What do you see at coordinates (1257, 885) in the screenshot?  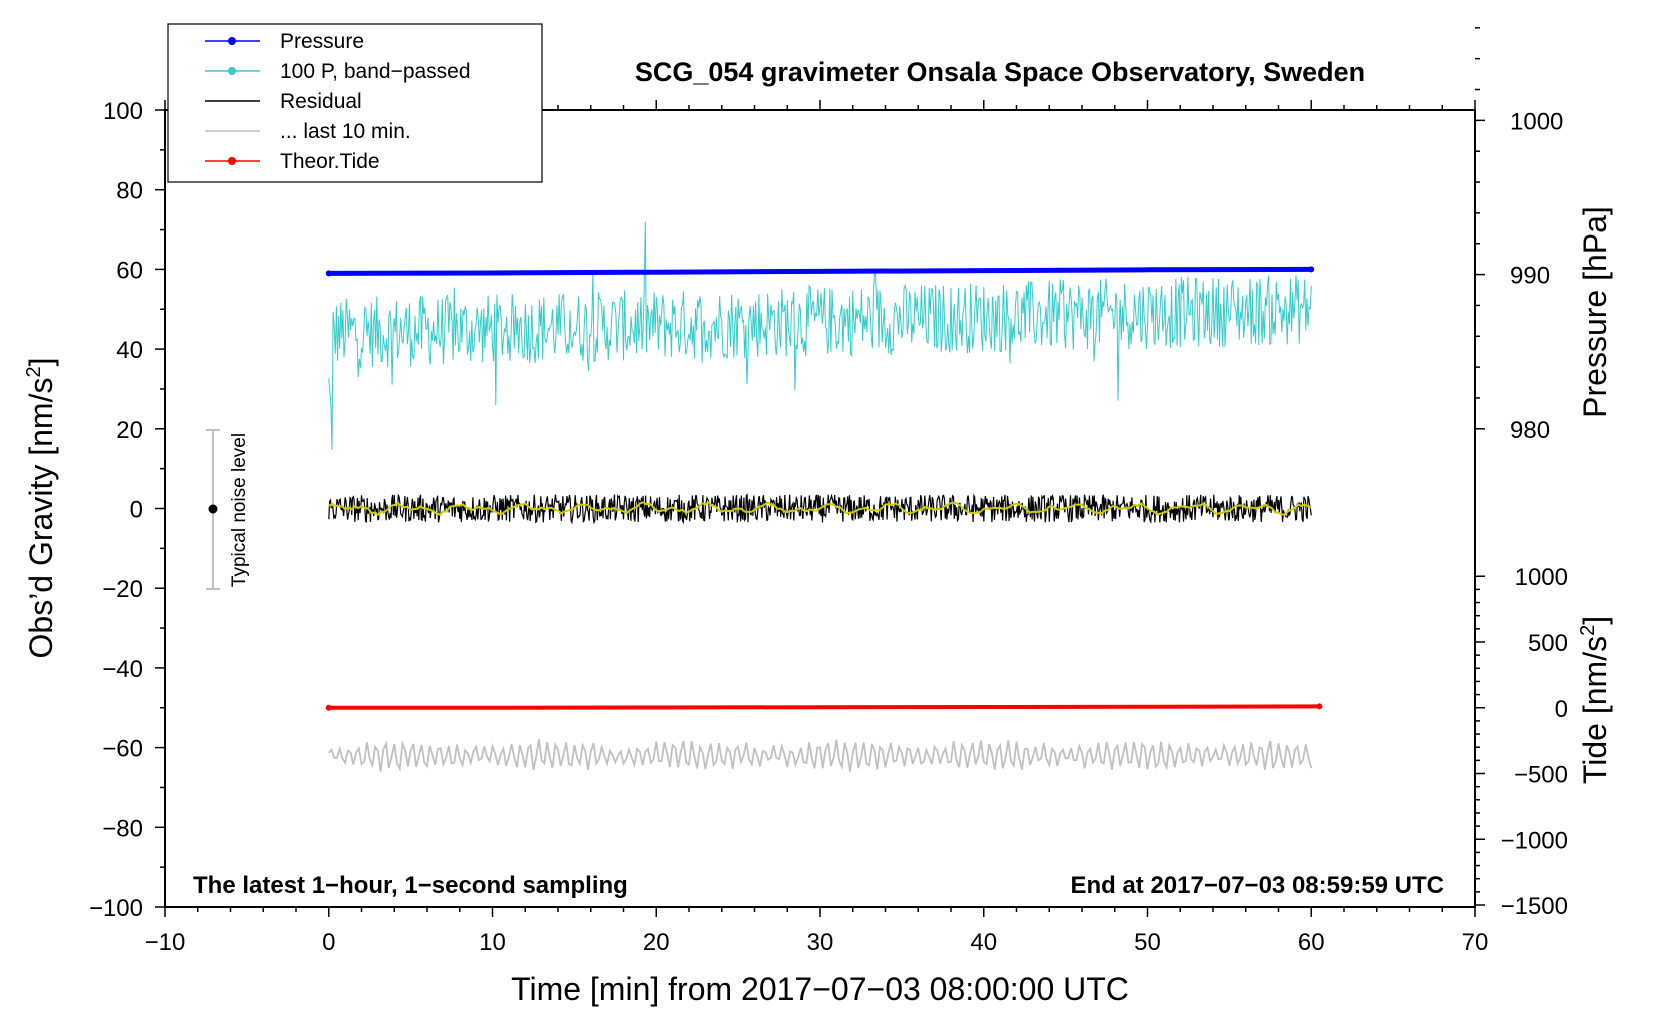 I see `annotation-end-time: End at 2017−07−03 08:59:59 UTC` at bounding box center [1257, 885].